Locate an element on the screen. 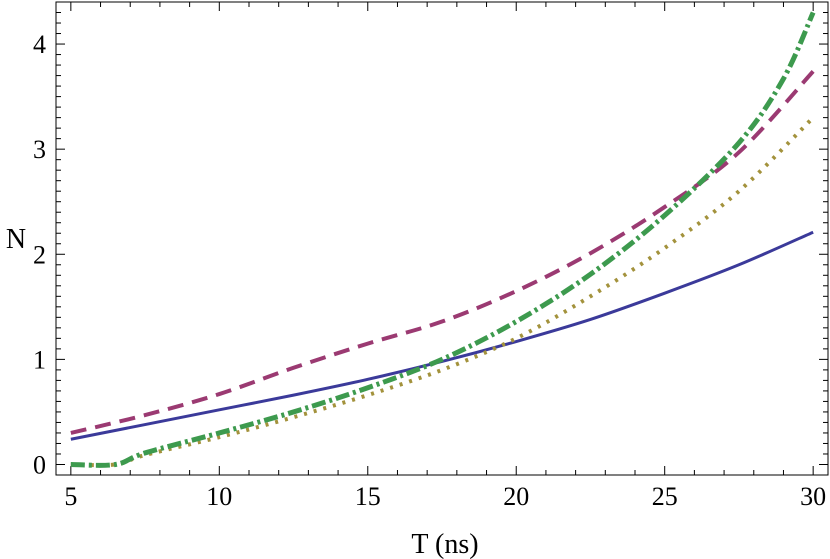 The width and height of the screenshot is (830, 559). y-tick-label: 0 is located at coordinates (39, 464).